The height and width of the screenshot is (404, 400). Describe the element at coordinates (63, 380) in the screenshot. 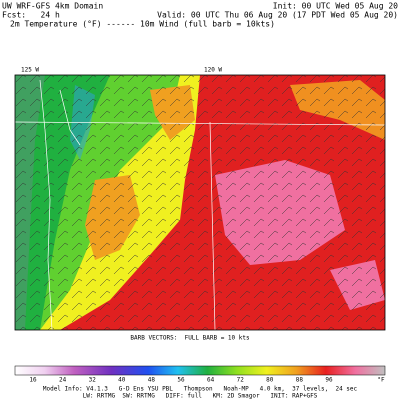

I see `colorbar-label: 24` at that location.